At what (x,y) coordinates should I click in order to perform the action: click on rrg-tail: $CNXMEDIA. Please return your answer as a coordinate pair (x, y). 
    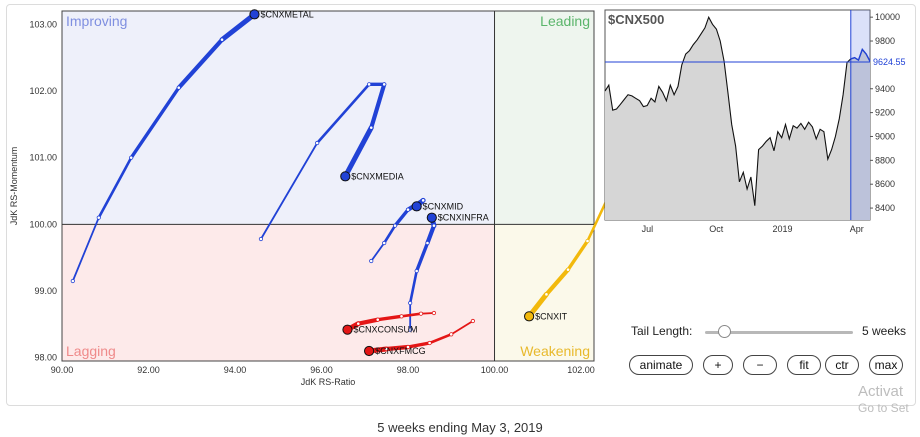
    Looking at the image, I should click on (331, 162).